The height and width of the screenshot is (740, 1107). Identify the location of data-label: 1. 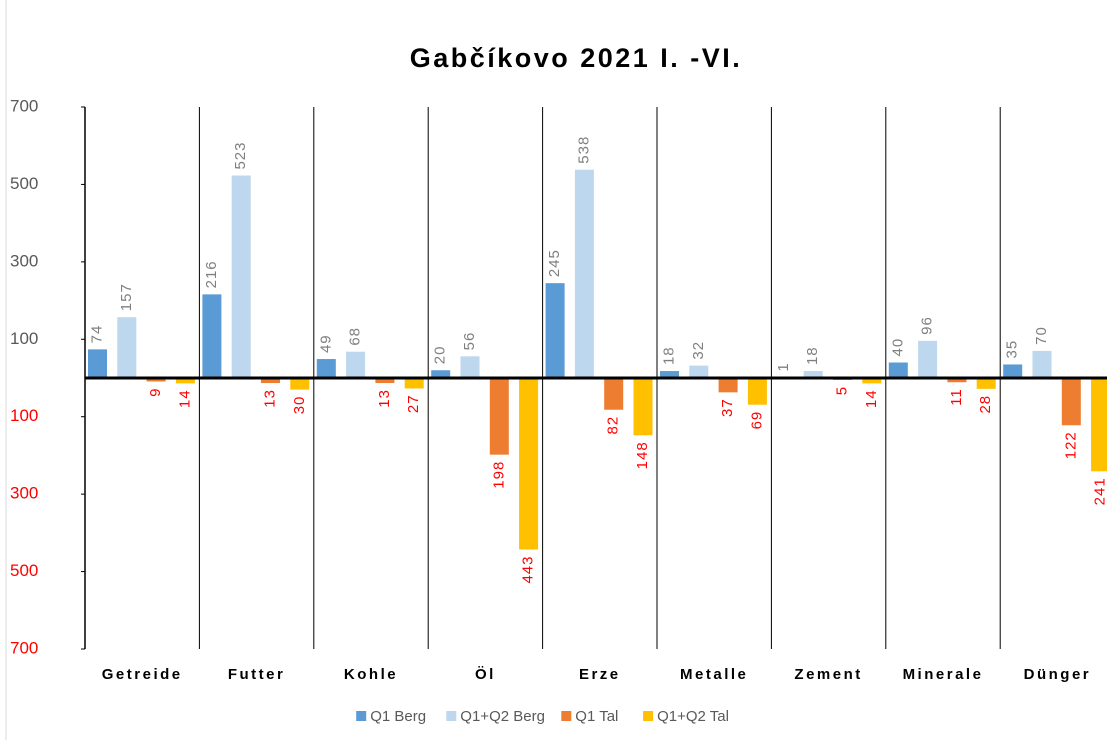
(783, 366).